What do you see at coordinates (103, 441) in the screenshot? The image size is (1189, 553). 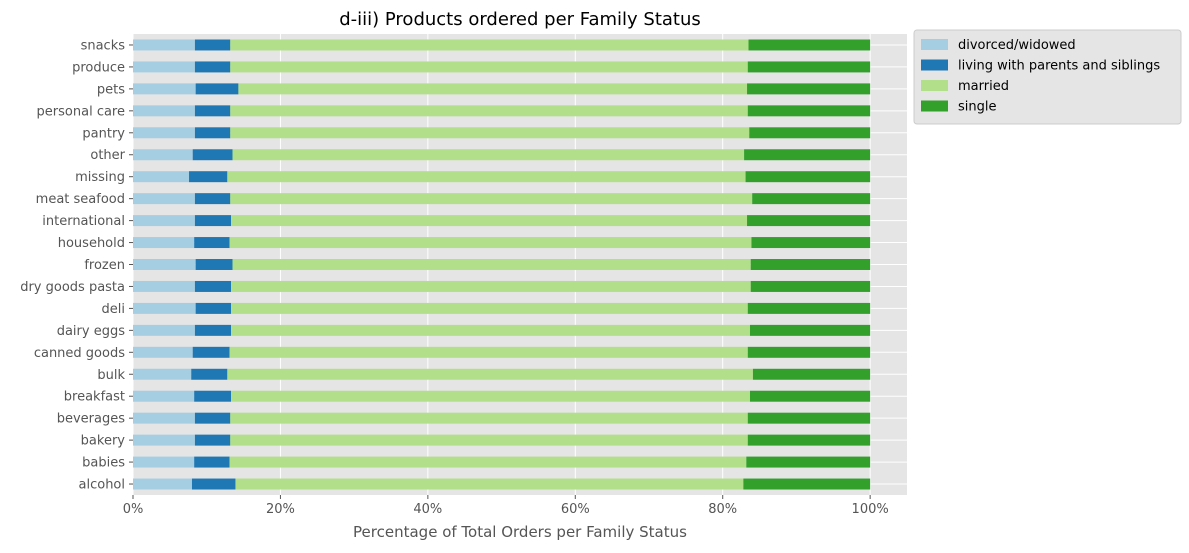 I see `y-tick-label: bakery` at bounding box center [103, 441].